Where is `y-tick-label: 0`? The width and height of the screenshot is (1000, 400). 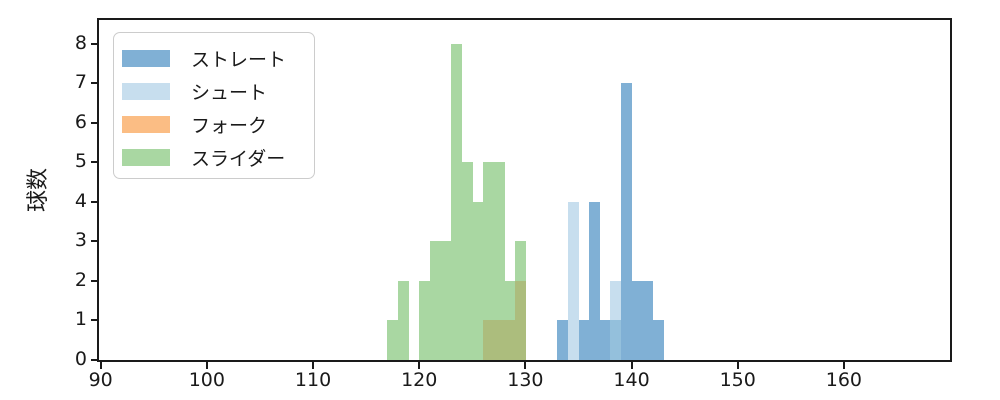
y-tick-label: 0 is located at coordinates (80, 359).